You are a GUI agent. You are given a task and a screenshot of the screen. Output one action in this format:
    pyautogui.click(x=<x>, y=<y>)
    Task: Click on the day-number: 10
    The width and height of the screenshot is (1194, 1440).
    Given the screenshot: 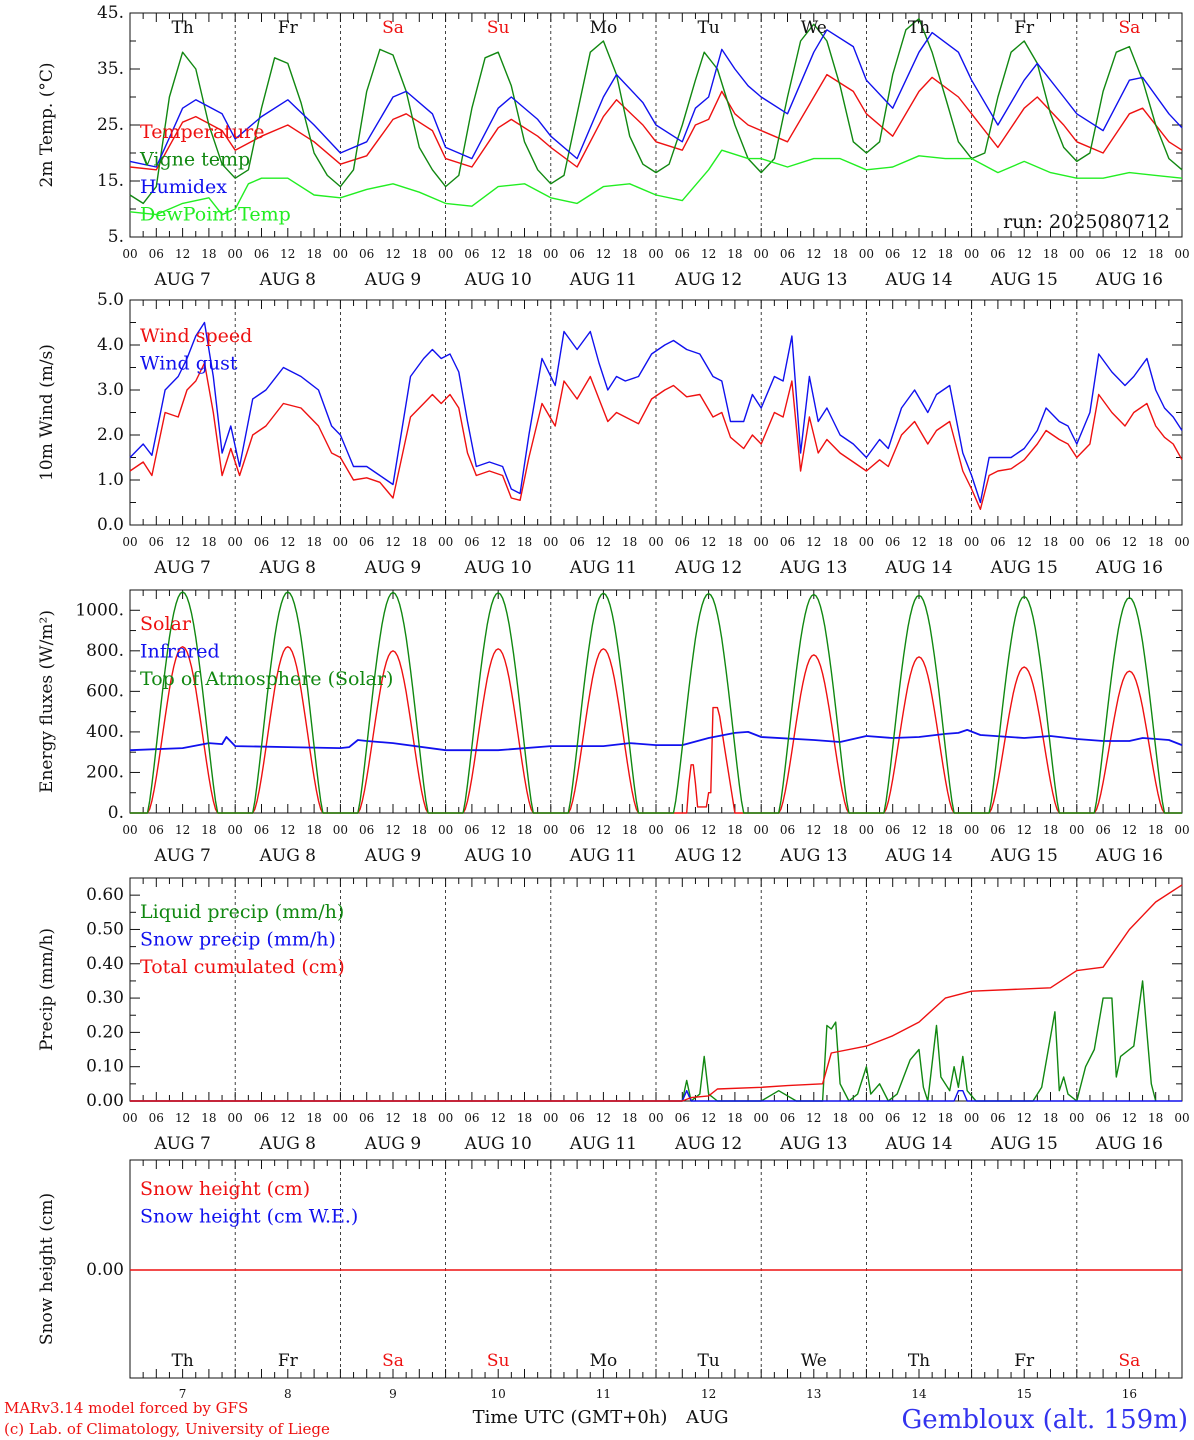 What is the action you would take?
    pyautogui.click(x=498, y=1394)
    